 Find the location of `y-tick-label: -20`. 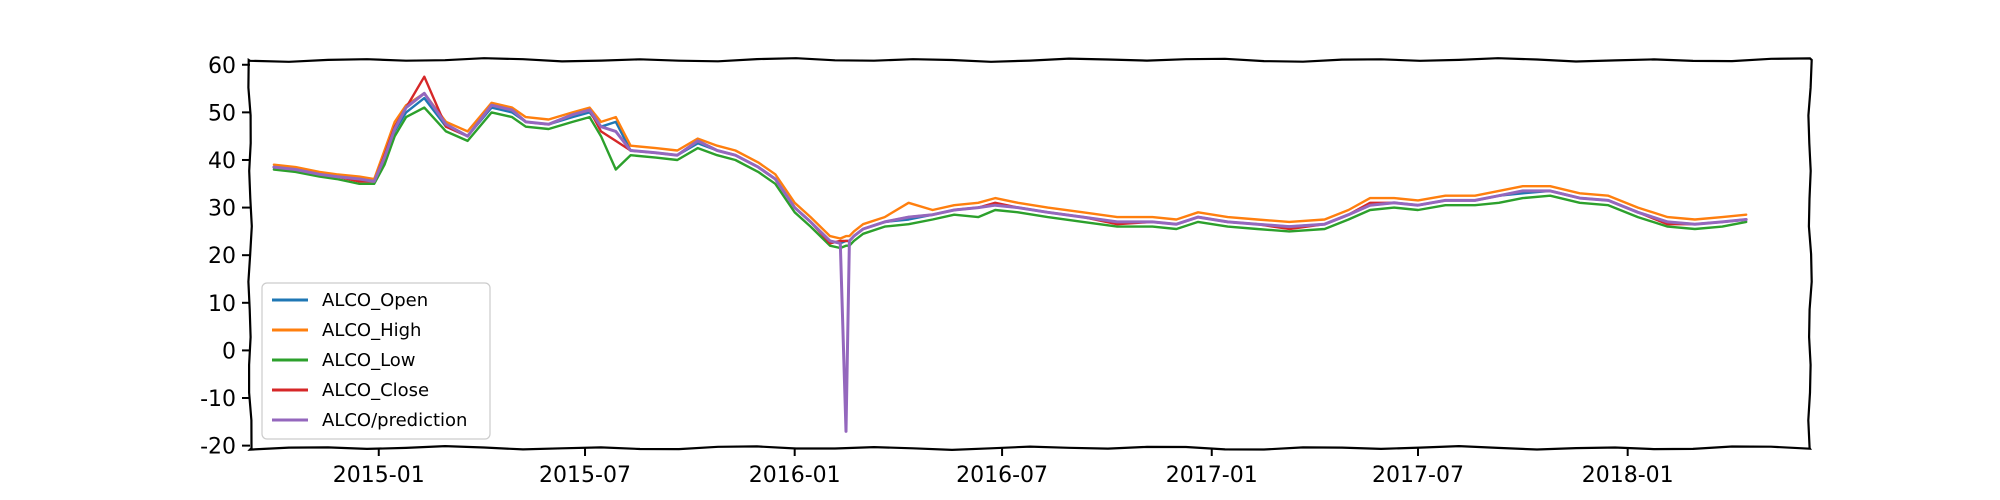

y-tick-label: -20 is located at coordinates (218, 447).